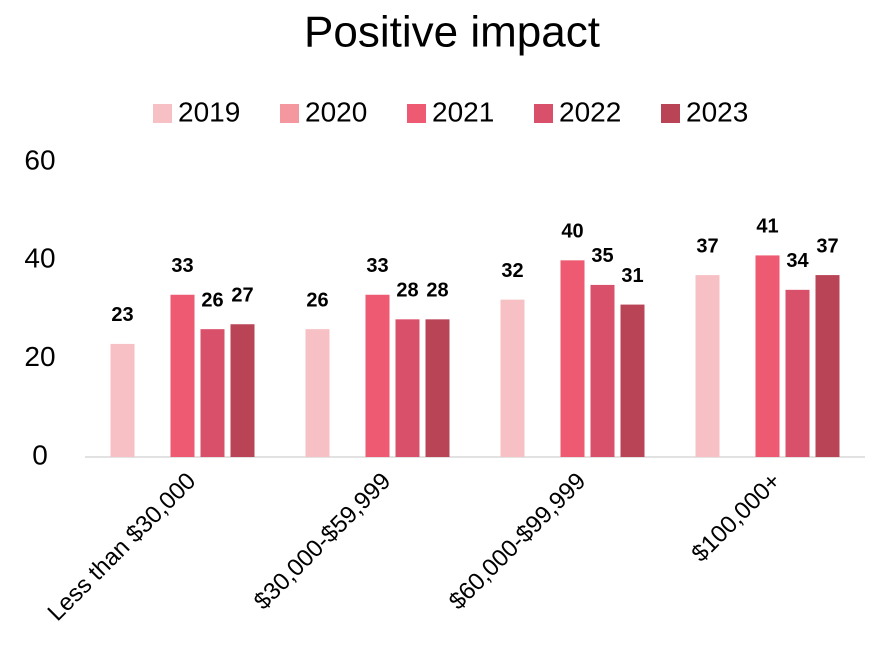  Describe the element at coordinates (602, 256) in the screenshot. I see `data-label: 35` at that location.